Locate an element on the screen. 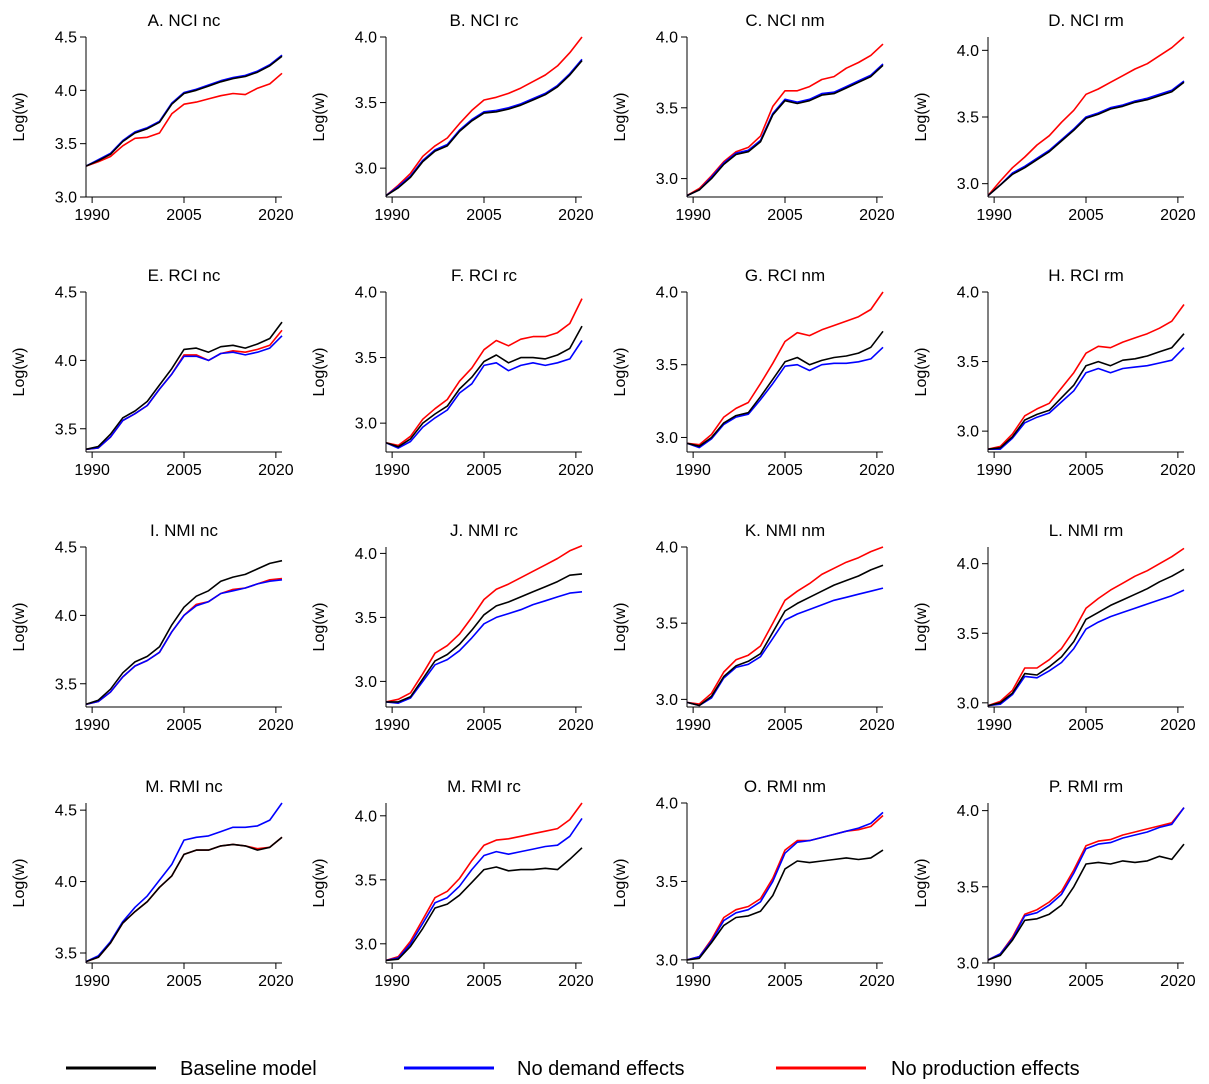  legend-label: No production effects is located at coordinates (985, 1069).